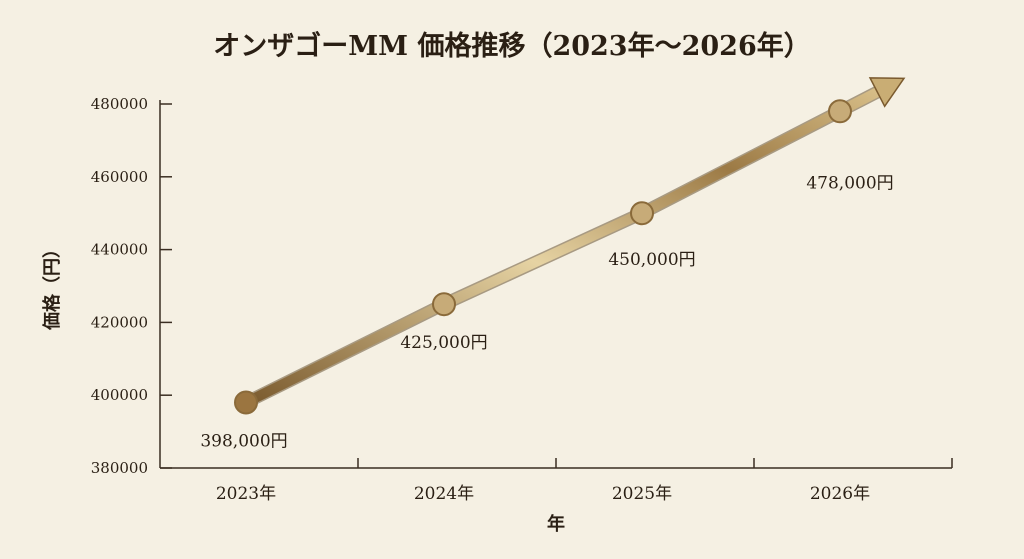  What do you see at coordinates (52, 285) in the screenshot?
I see `y-axis-label: 価格（円）` at bounding box center [52, 285].